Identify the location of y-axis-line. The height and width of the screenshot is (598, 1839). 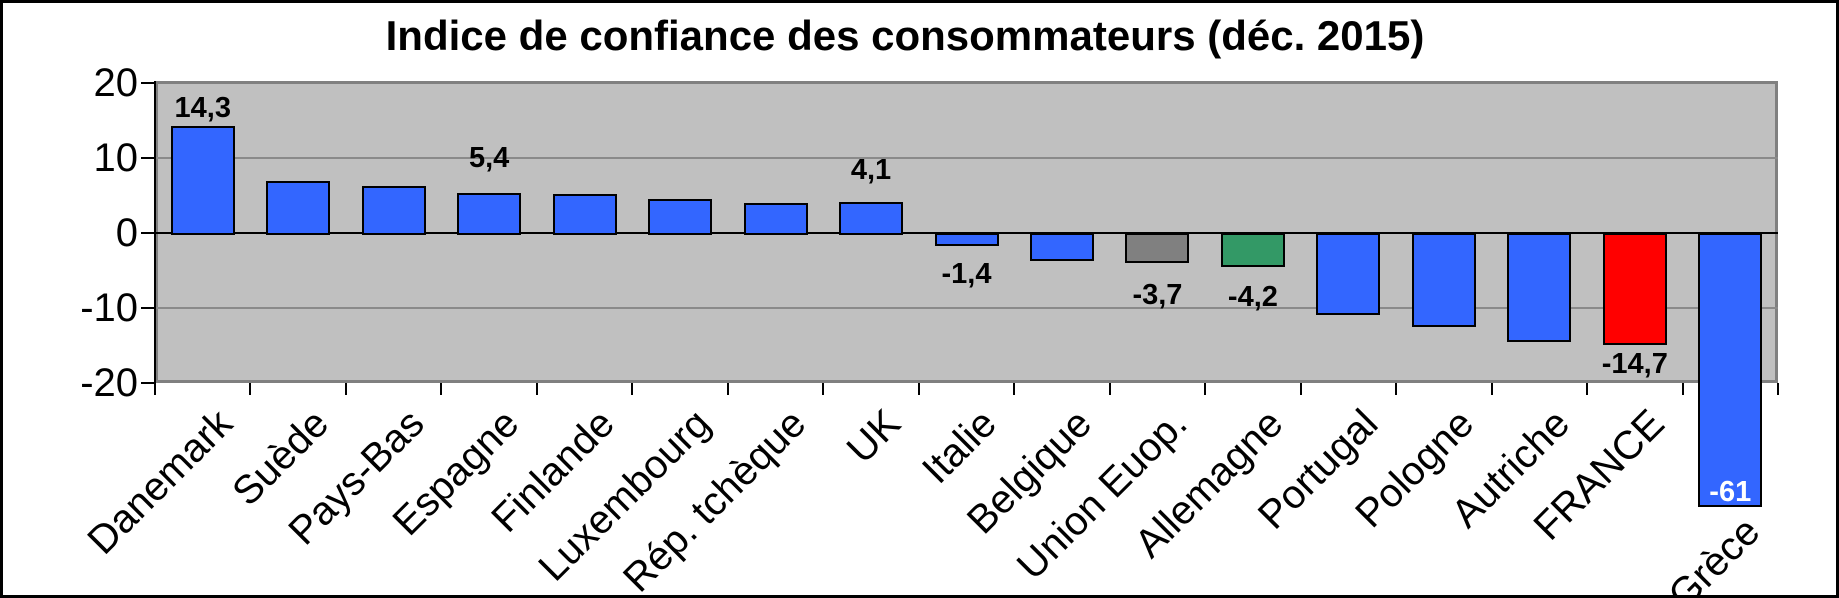
(155, 232).